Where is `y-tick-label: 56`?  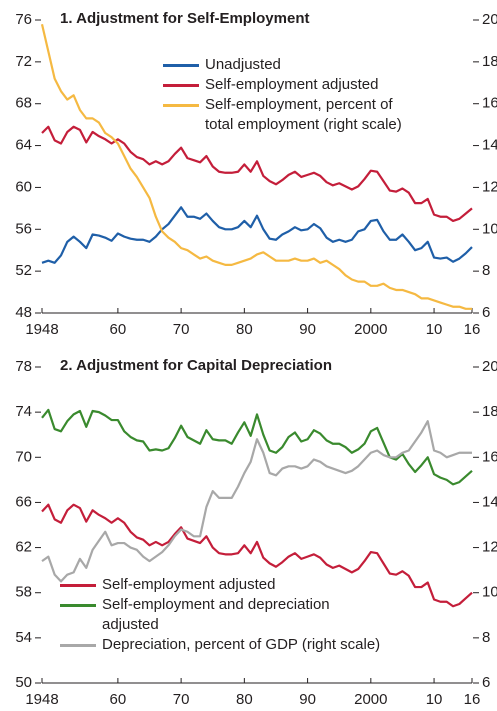
y-tick-label: 56 is located at coordinates (23, 228).